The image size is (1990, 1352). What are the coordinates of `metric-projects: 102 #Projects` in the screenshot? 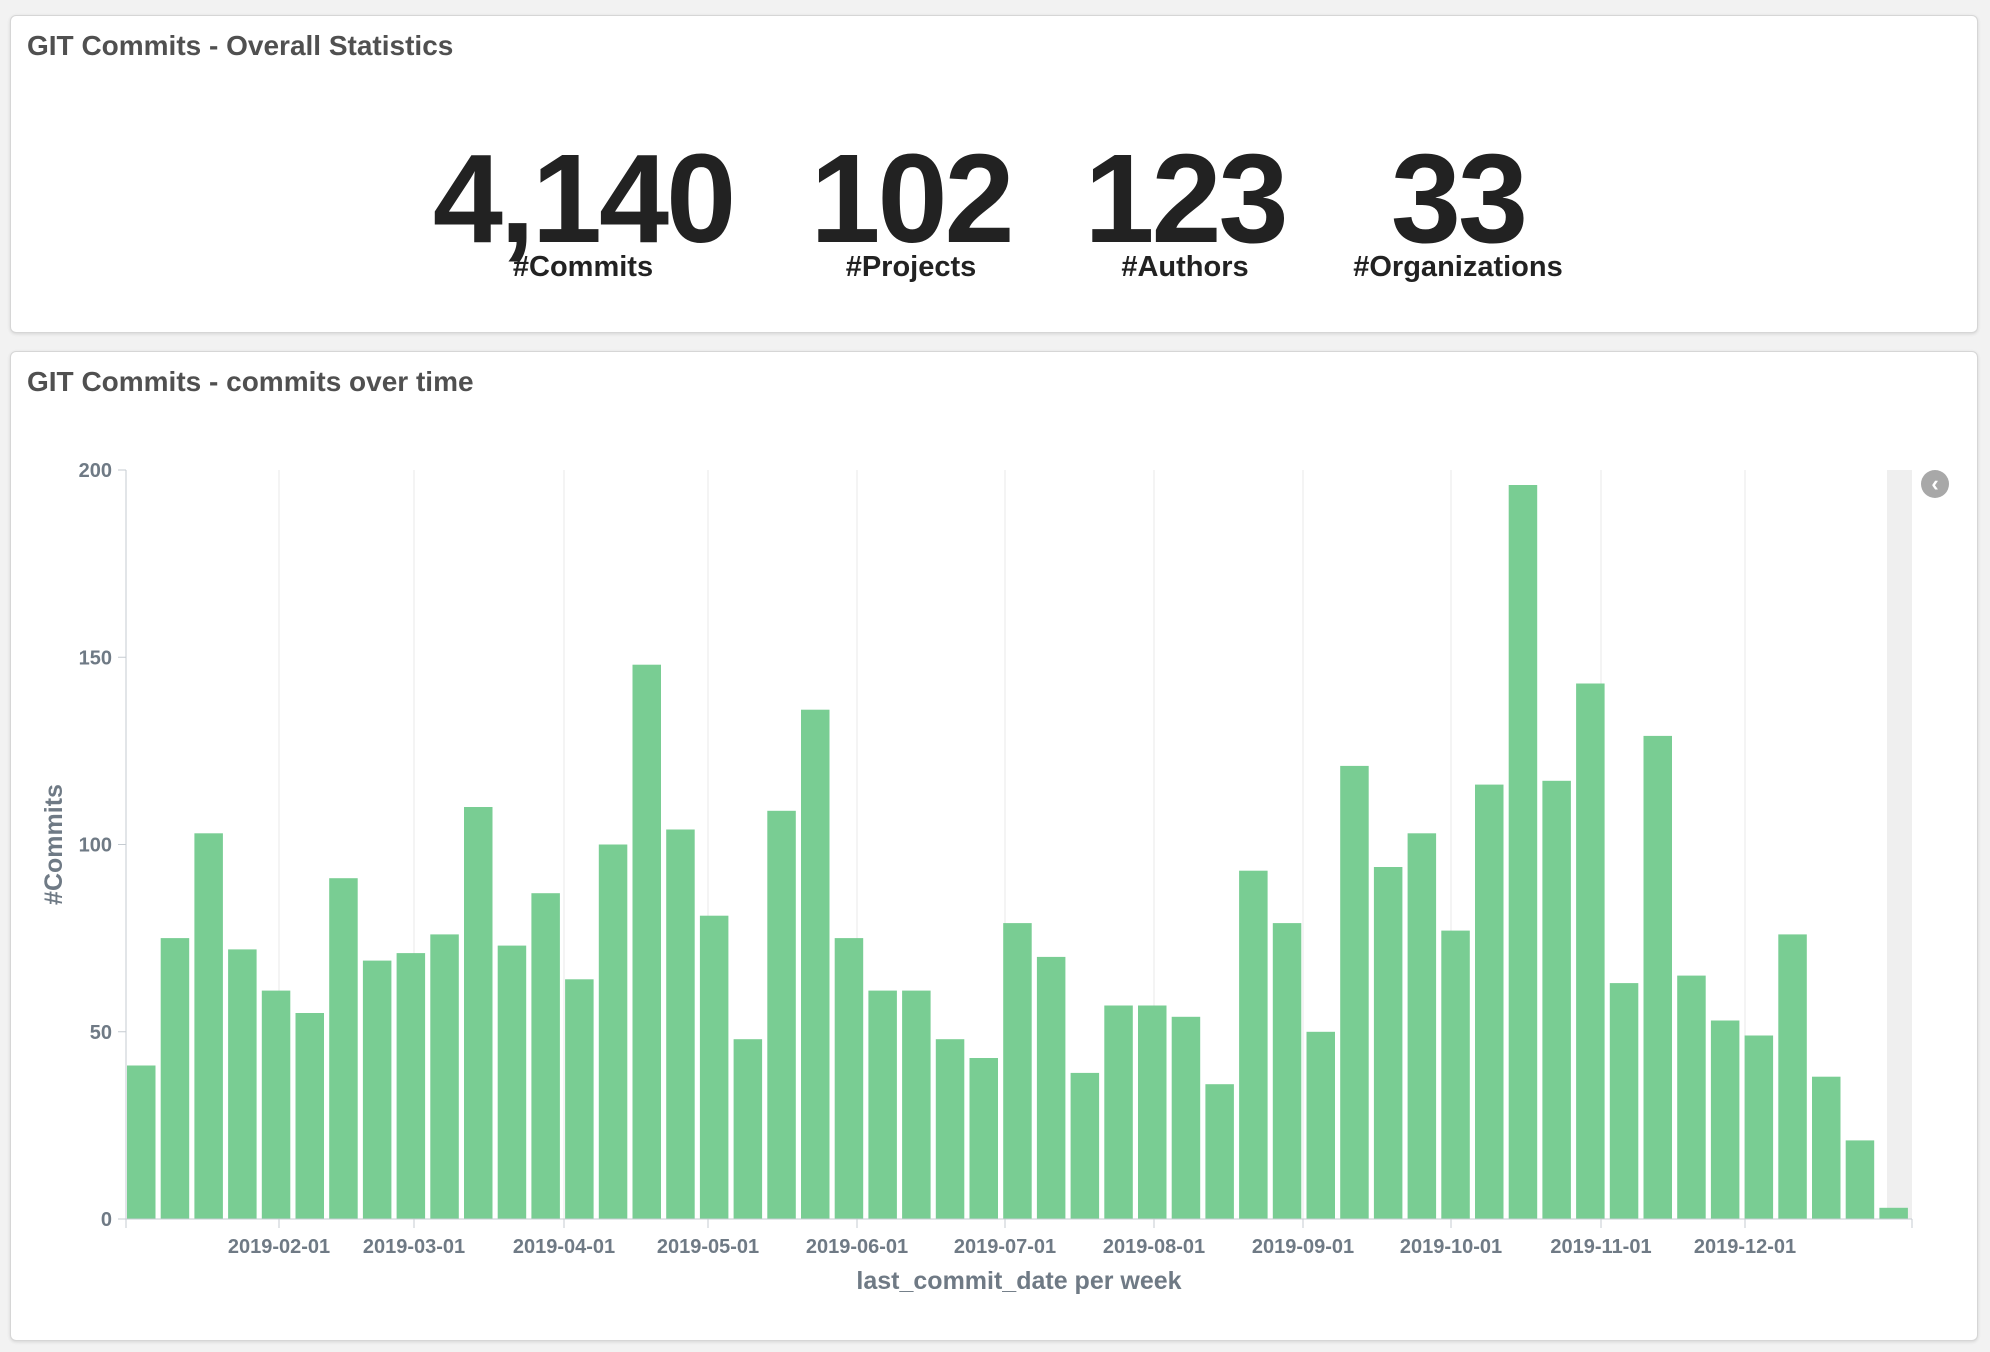 It's located at (912, 206).